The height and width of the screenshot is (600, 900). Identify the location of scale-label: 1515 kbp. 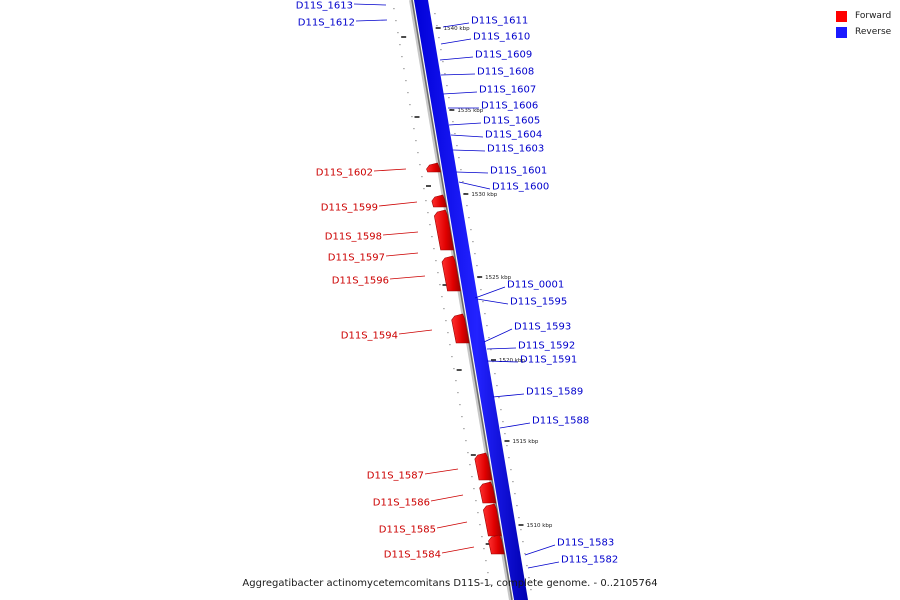
(526, 442).